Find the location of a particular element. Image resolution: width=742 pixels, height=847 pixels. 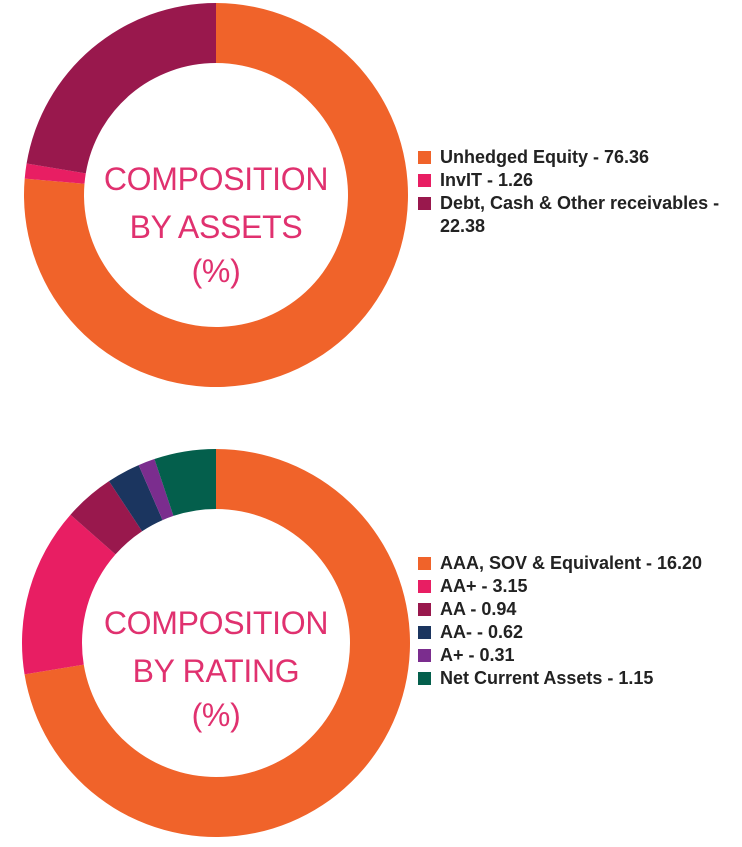

legend-item-aaa-sov-equivalent: AAA, SOV & Equivalent - 16.20 is located at coordinates (573, 563).